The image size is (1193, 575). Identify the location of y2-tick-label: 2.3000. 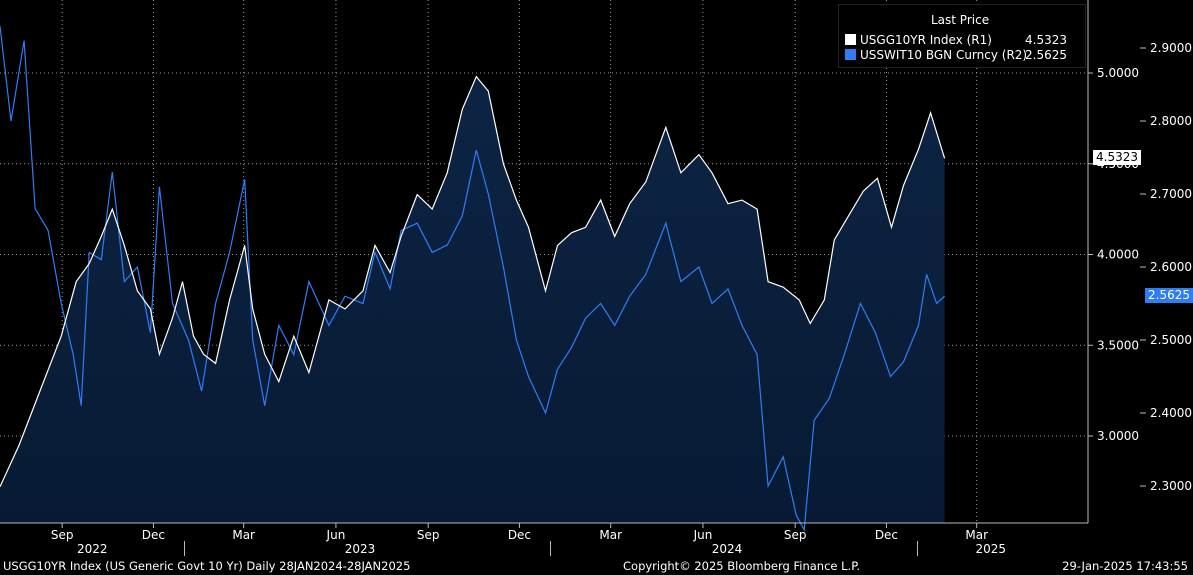
(1171, 486).